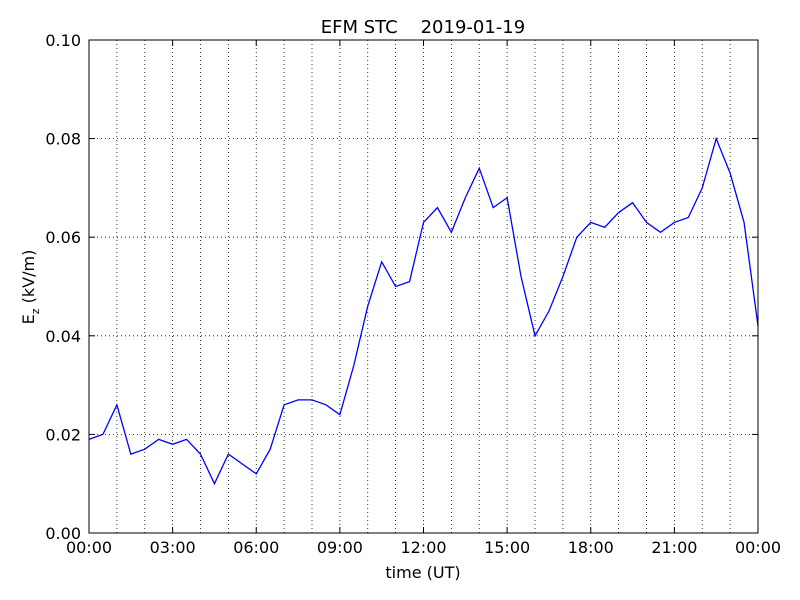 This screenshot has width=800, height=600. I want to click on y-label-base: E, so click(28, 319).